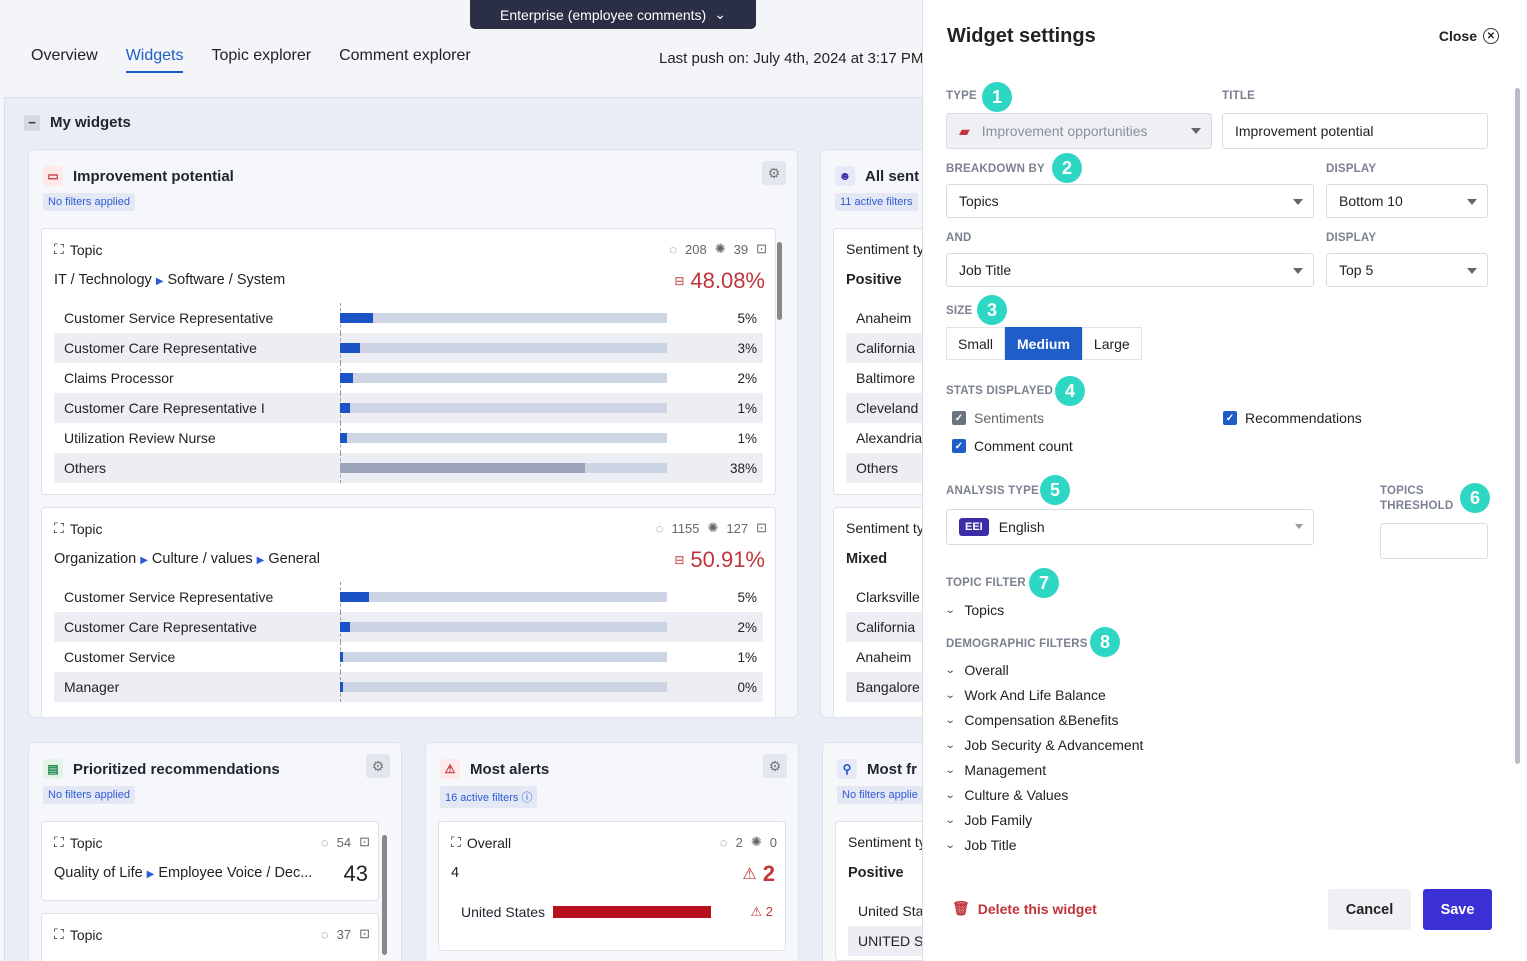 The image size is (1527, 961). What do you see at coordinates (408, 687) in the screenshot?
I see `table-row: Manager 0%` at bounding box center [408, 687].